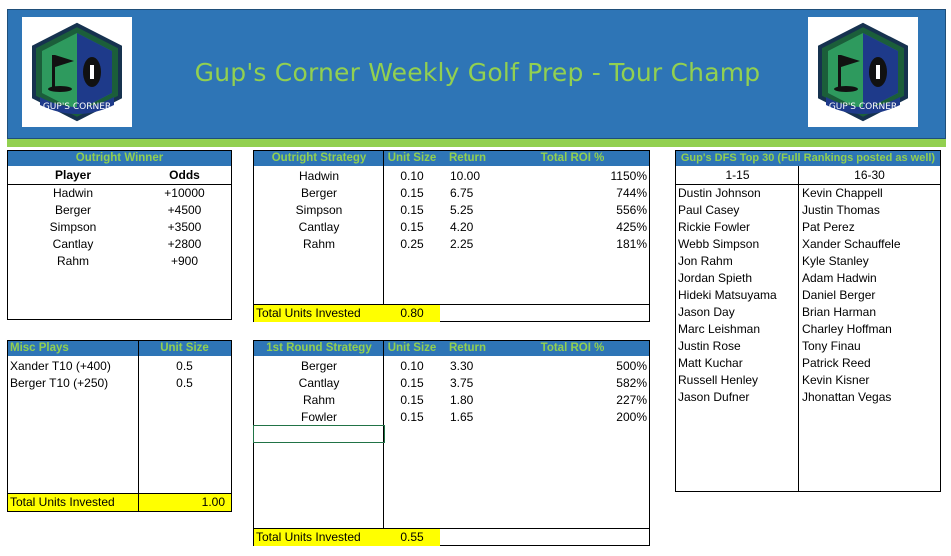 This screenshot has width=951, height=556. I want to click on dfs-player-rank-1-15: Russell Henley, so click(718, 380).